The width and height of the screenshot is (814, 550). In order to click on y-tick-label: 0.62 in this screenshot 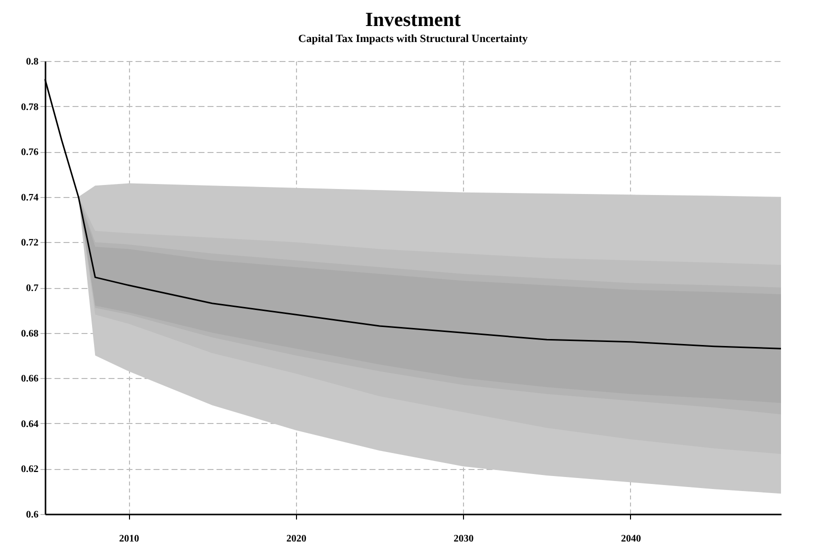, I will do `click(29, 470)`.